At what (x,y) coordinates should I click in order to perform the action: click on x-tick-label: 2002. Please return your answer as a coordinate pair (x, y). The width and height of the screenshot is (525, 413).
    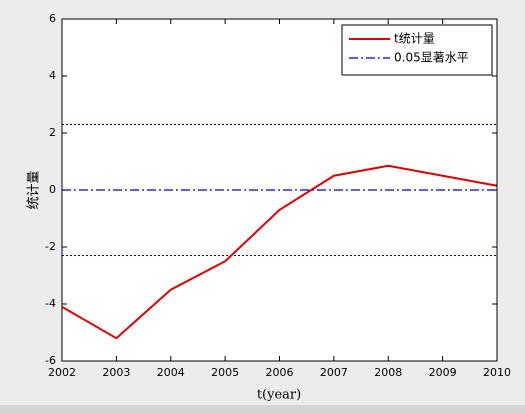
    Looking at the image, I should click on (62, 372).